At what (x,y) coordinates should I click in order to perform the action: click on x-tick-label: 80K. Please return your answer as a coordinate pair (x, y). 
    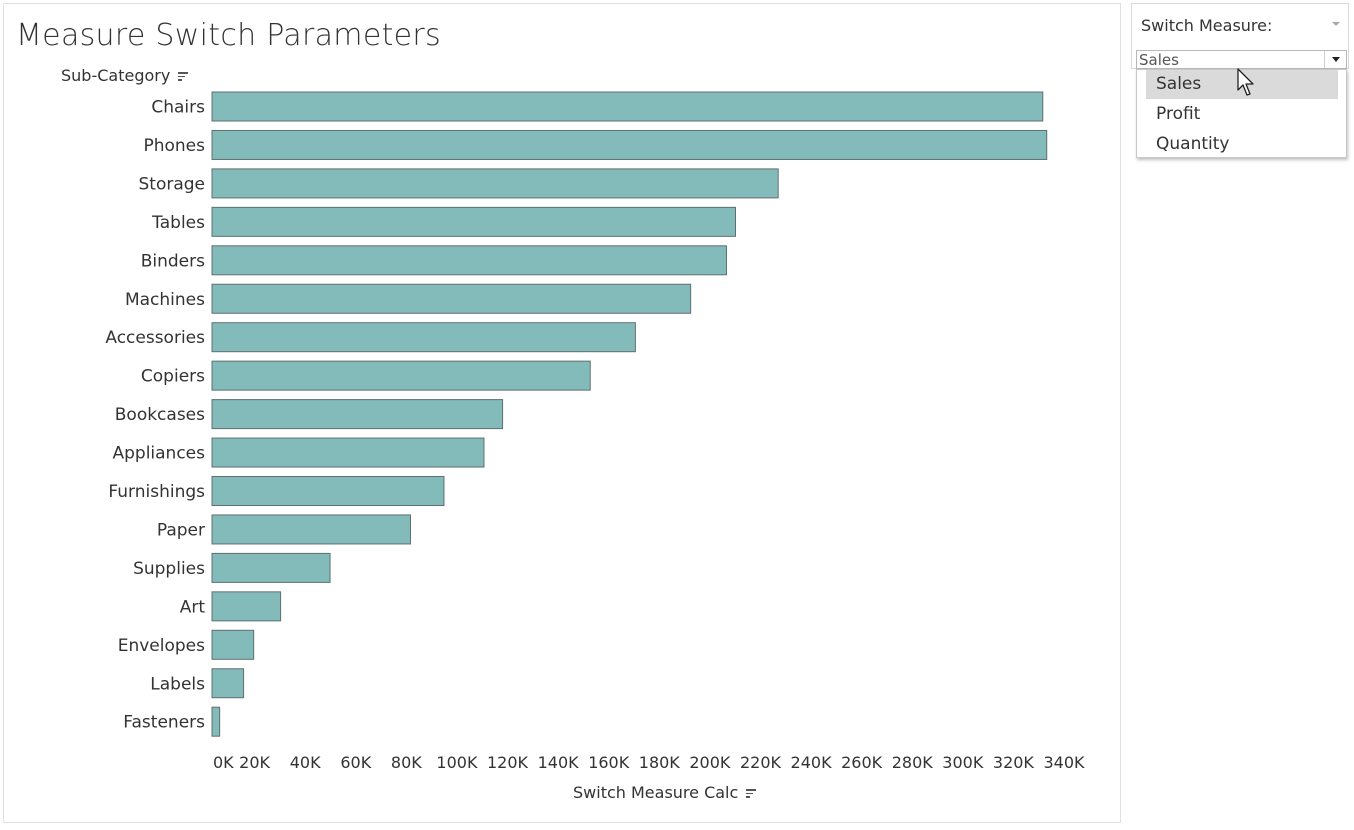
    Looking at the image, I should click on (406, 762).